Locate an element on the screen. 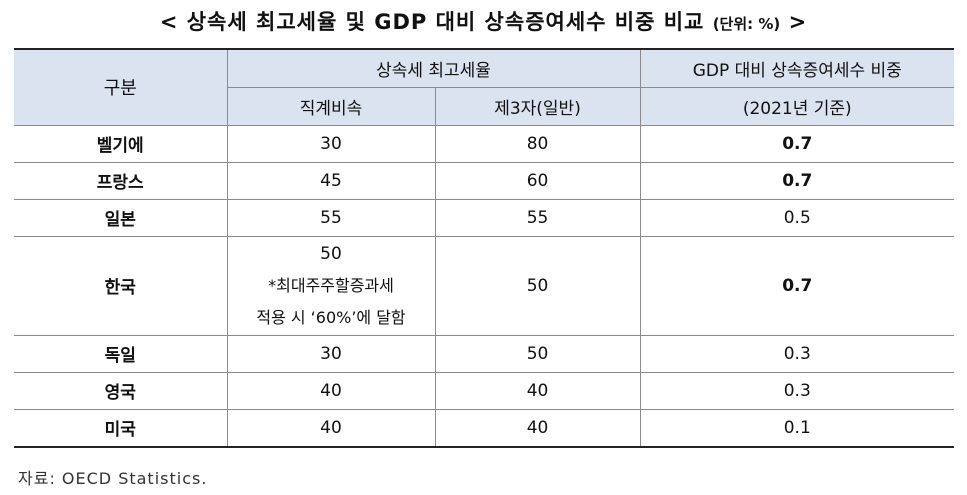 This screenshot has height=495, width=967. country-cell: 벨기에 is located at coordinates (121, 143).